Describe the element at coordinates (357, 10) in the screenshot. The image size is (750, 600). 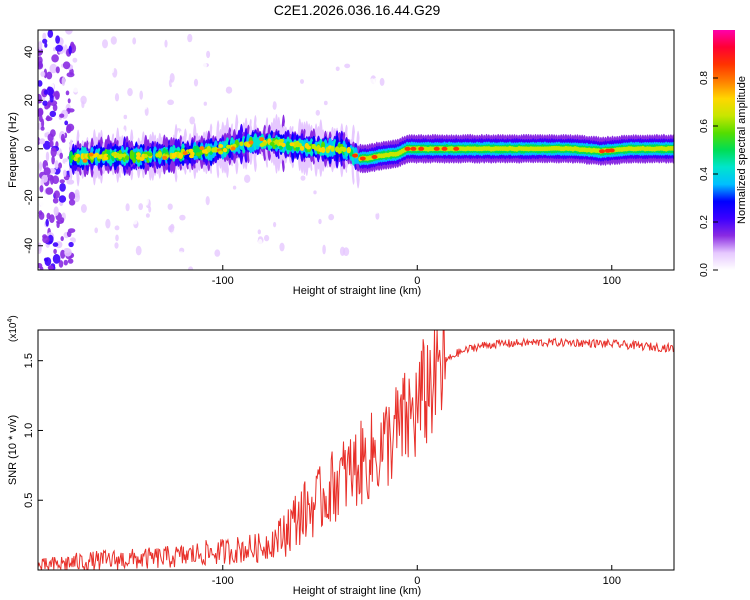
I see `figure-title: C2E1.2026.036.16.44.G29` at that location.